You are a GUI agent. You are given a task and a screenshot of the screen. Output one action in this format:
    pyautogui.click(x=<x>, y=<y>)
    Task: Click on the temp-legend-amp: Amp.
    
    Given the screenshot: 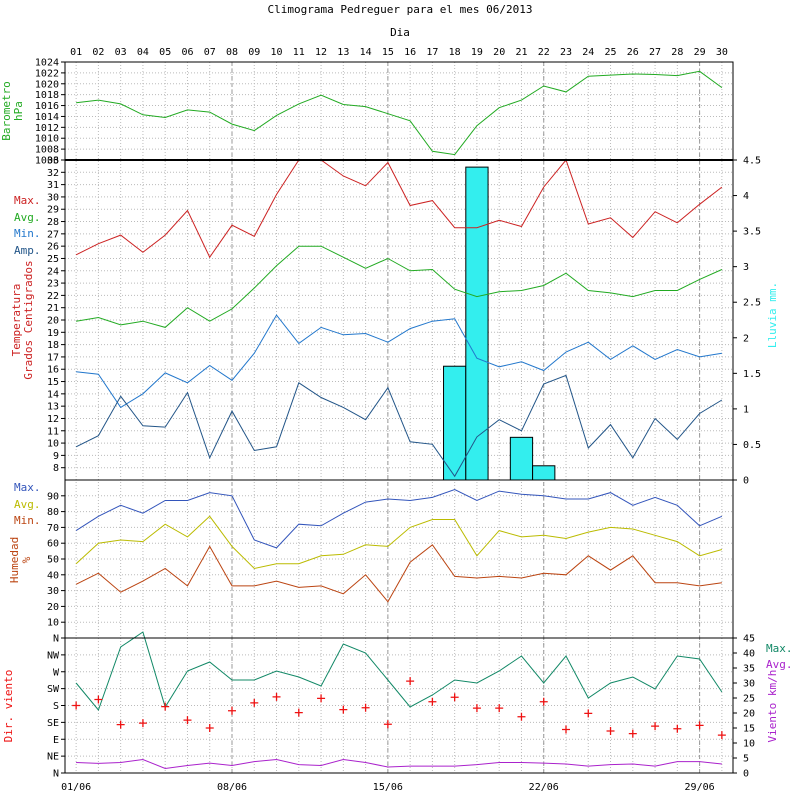 What is the action you would take?
    pyautogui.click(x=27, y=250)
    